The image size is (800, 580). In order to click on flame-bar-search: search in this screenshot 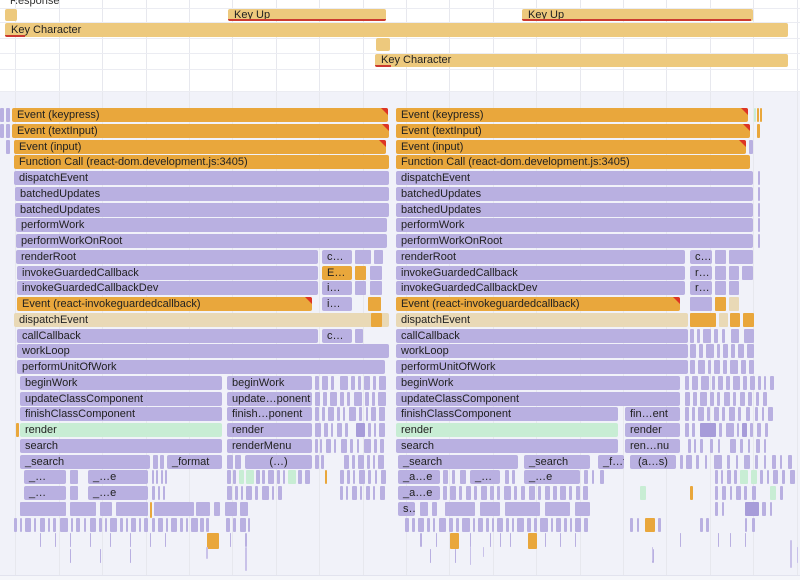, I will do `click(121, 445)`.